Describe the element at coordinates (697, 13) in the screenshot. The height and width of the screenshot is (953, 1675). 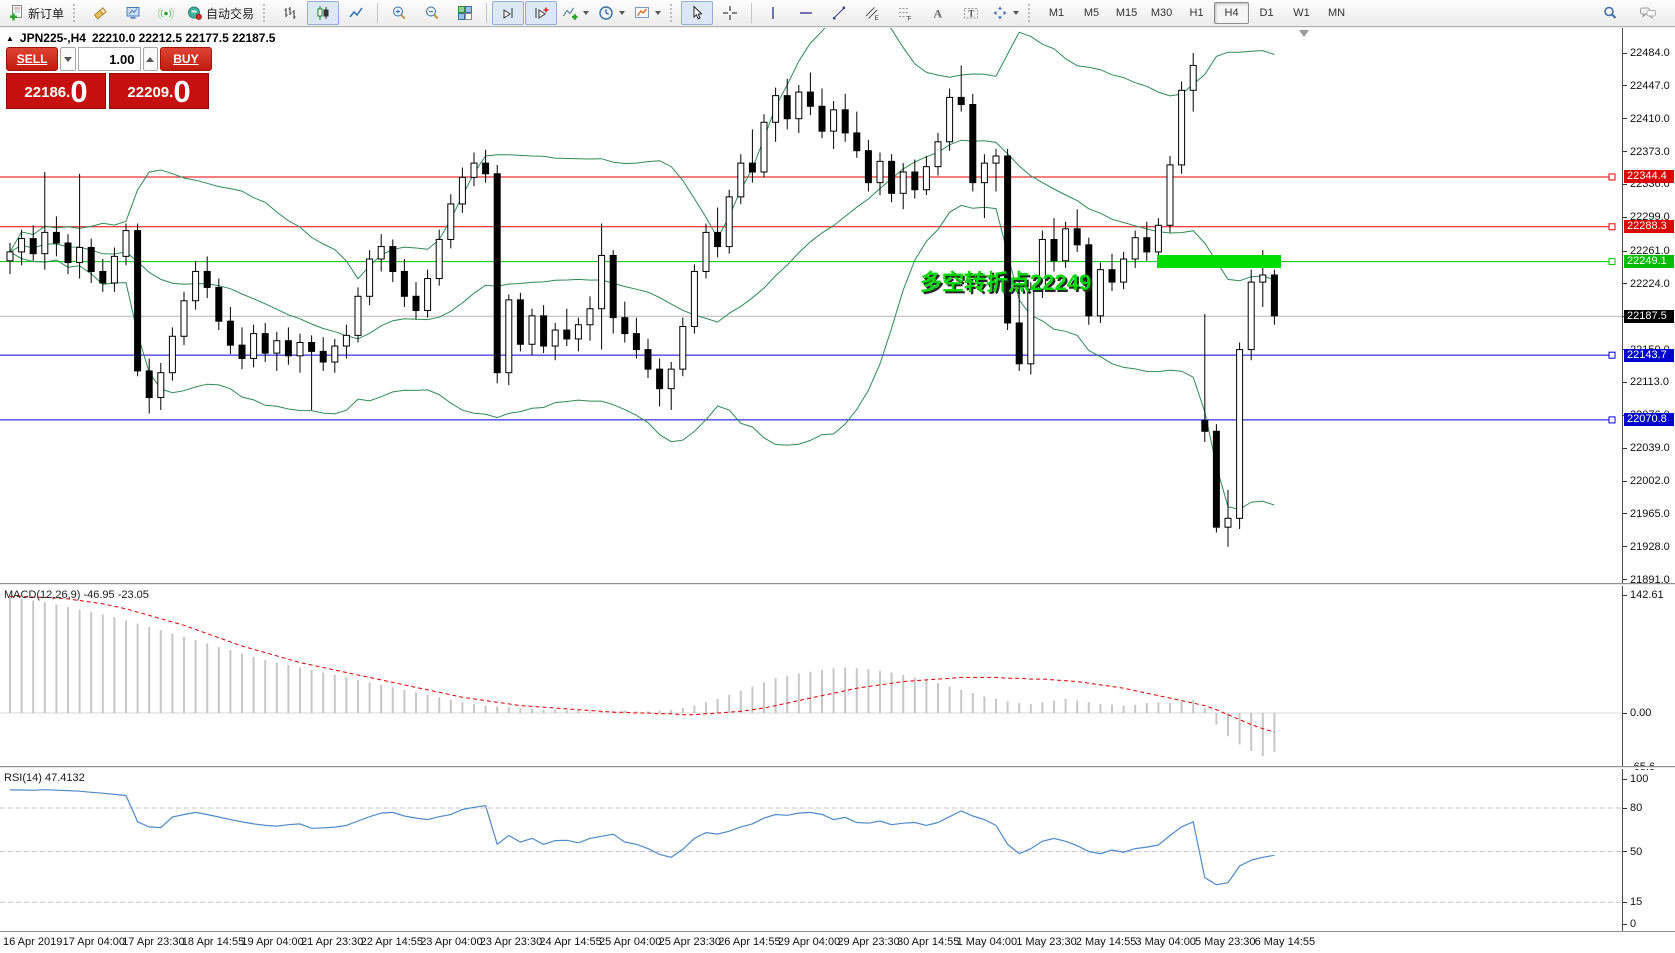
I see `cursor-button` at that location.